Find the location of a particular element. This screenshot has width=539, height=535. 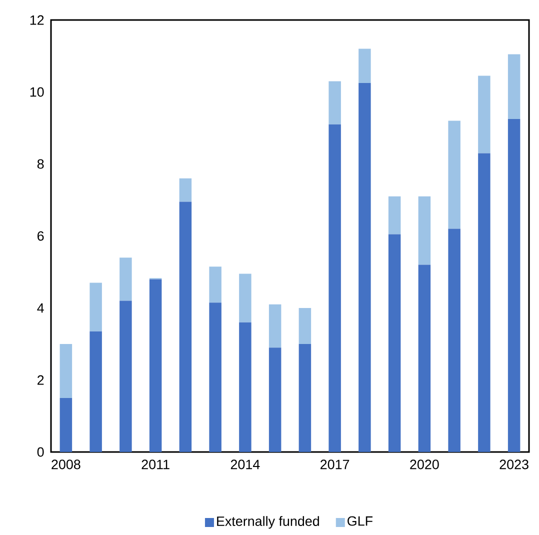

x-tick-label: 2014 is located at coordinates (245, 465).